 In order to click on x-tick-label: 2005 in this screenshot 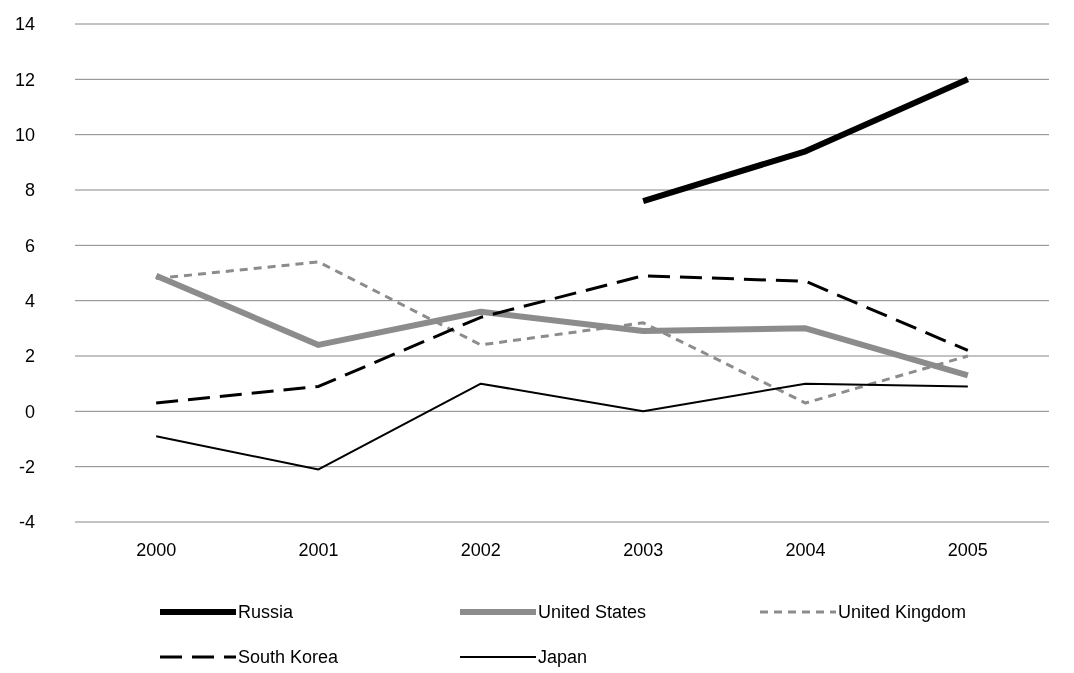, I will do `click(967, 550)`.